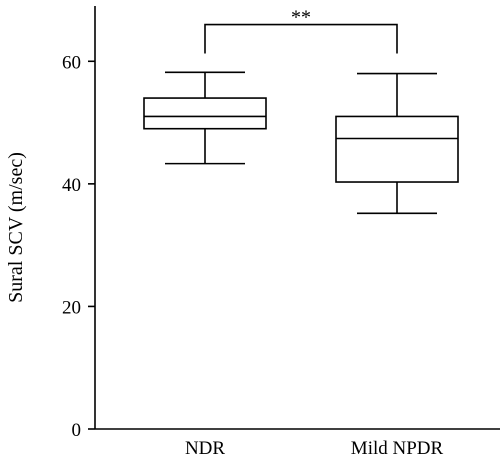  Describe the element at coordinates (77, 430) in the screenshot. I see `y-tick-label-0: 0` at that location.